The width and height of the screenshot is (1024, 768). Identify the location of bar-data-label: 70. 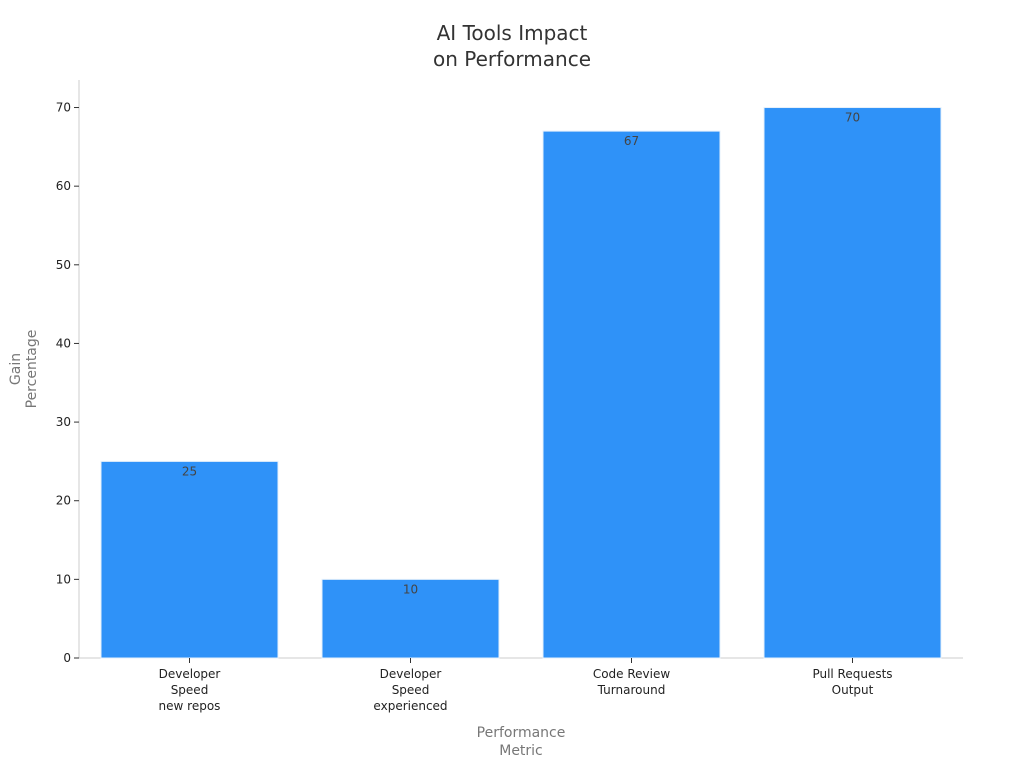
(852, 118).